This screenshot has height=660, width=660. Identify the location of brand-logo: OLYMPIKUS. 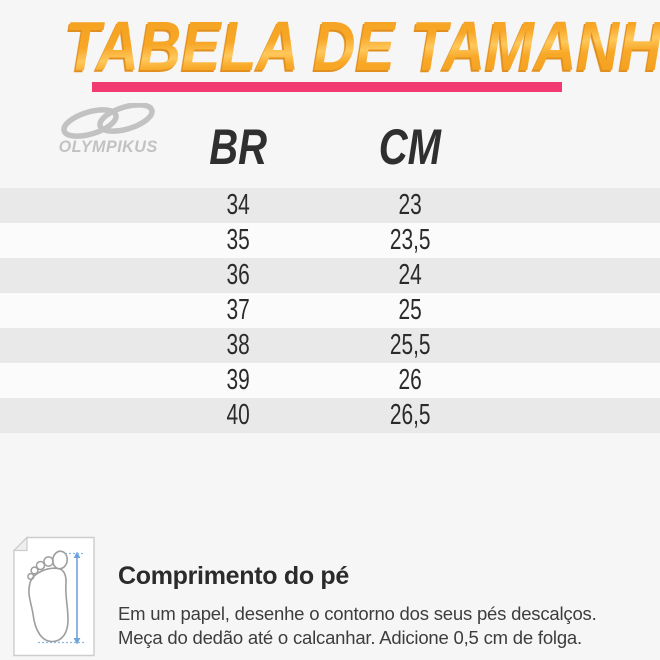
(108, 130).